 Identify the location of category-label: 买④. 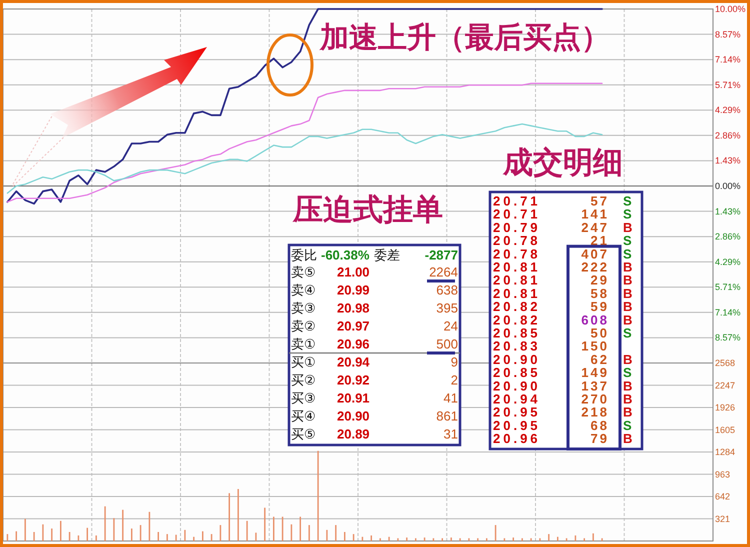
(303, 416).